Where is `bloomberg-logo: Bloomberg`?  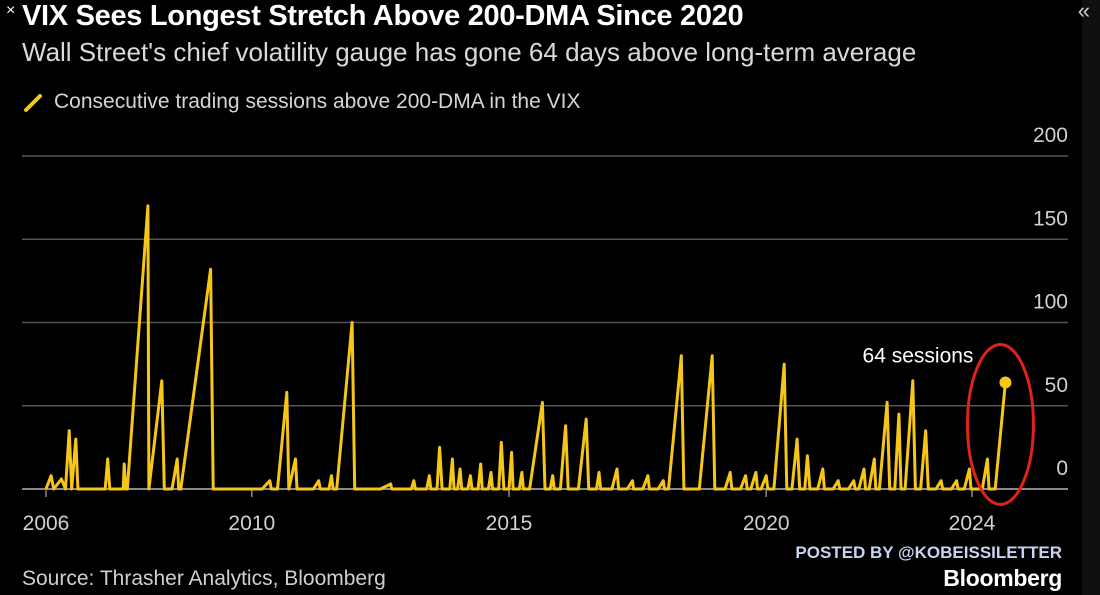
bloomberg-logo: Bloomberg is located at coordinates (1002, 578).